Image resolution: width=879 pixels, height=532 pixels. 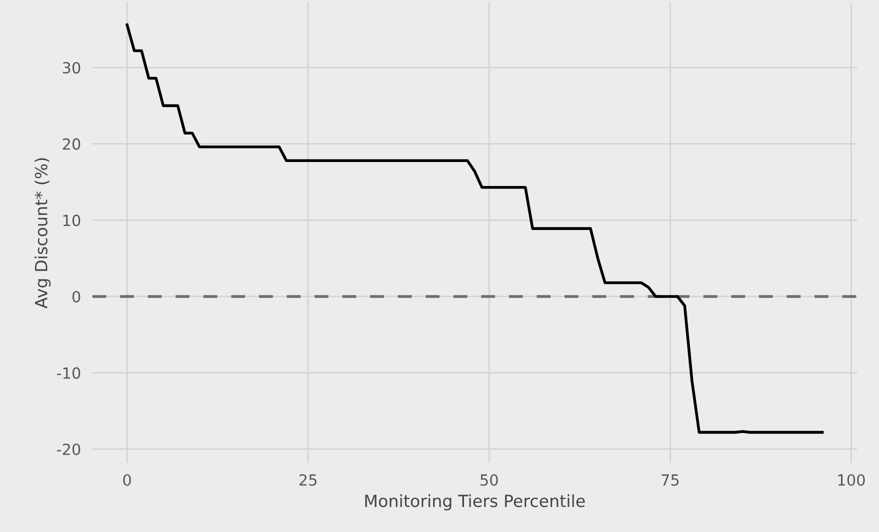 I want to click on x-axis-title: Monitoring Tiers Percentile, so click(x=475, y=502).